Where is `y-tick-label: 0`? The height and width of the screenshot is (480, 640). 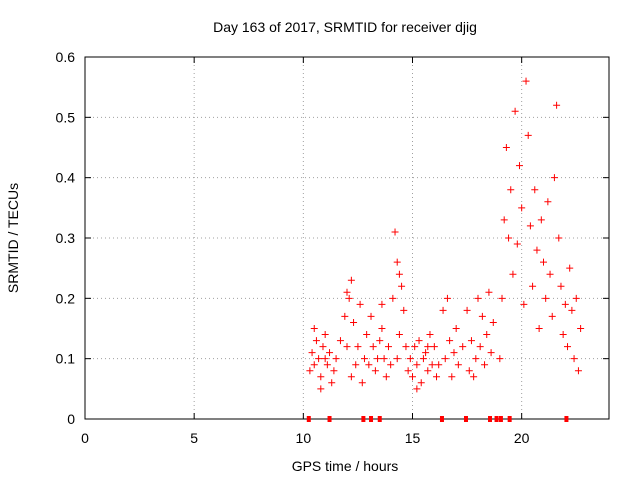 y-tick-label: 0 is located at coordinates (71, 419).